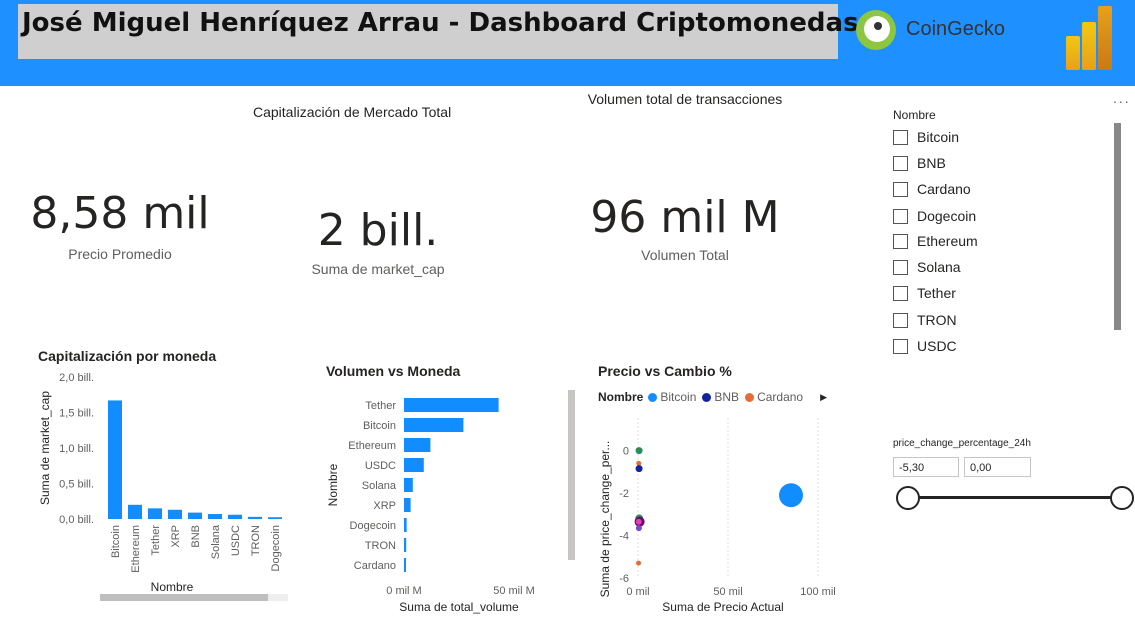 The image size is (1135, 631). I want to click on legend-cardano: Cardano, so click(780, 397).